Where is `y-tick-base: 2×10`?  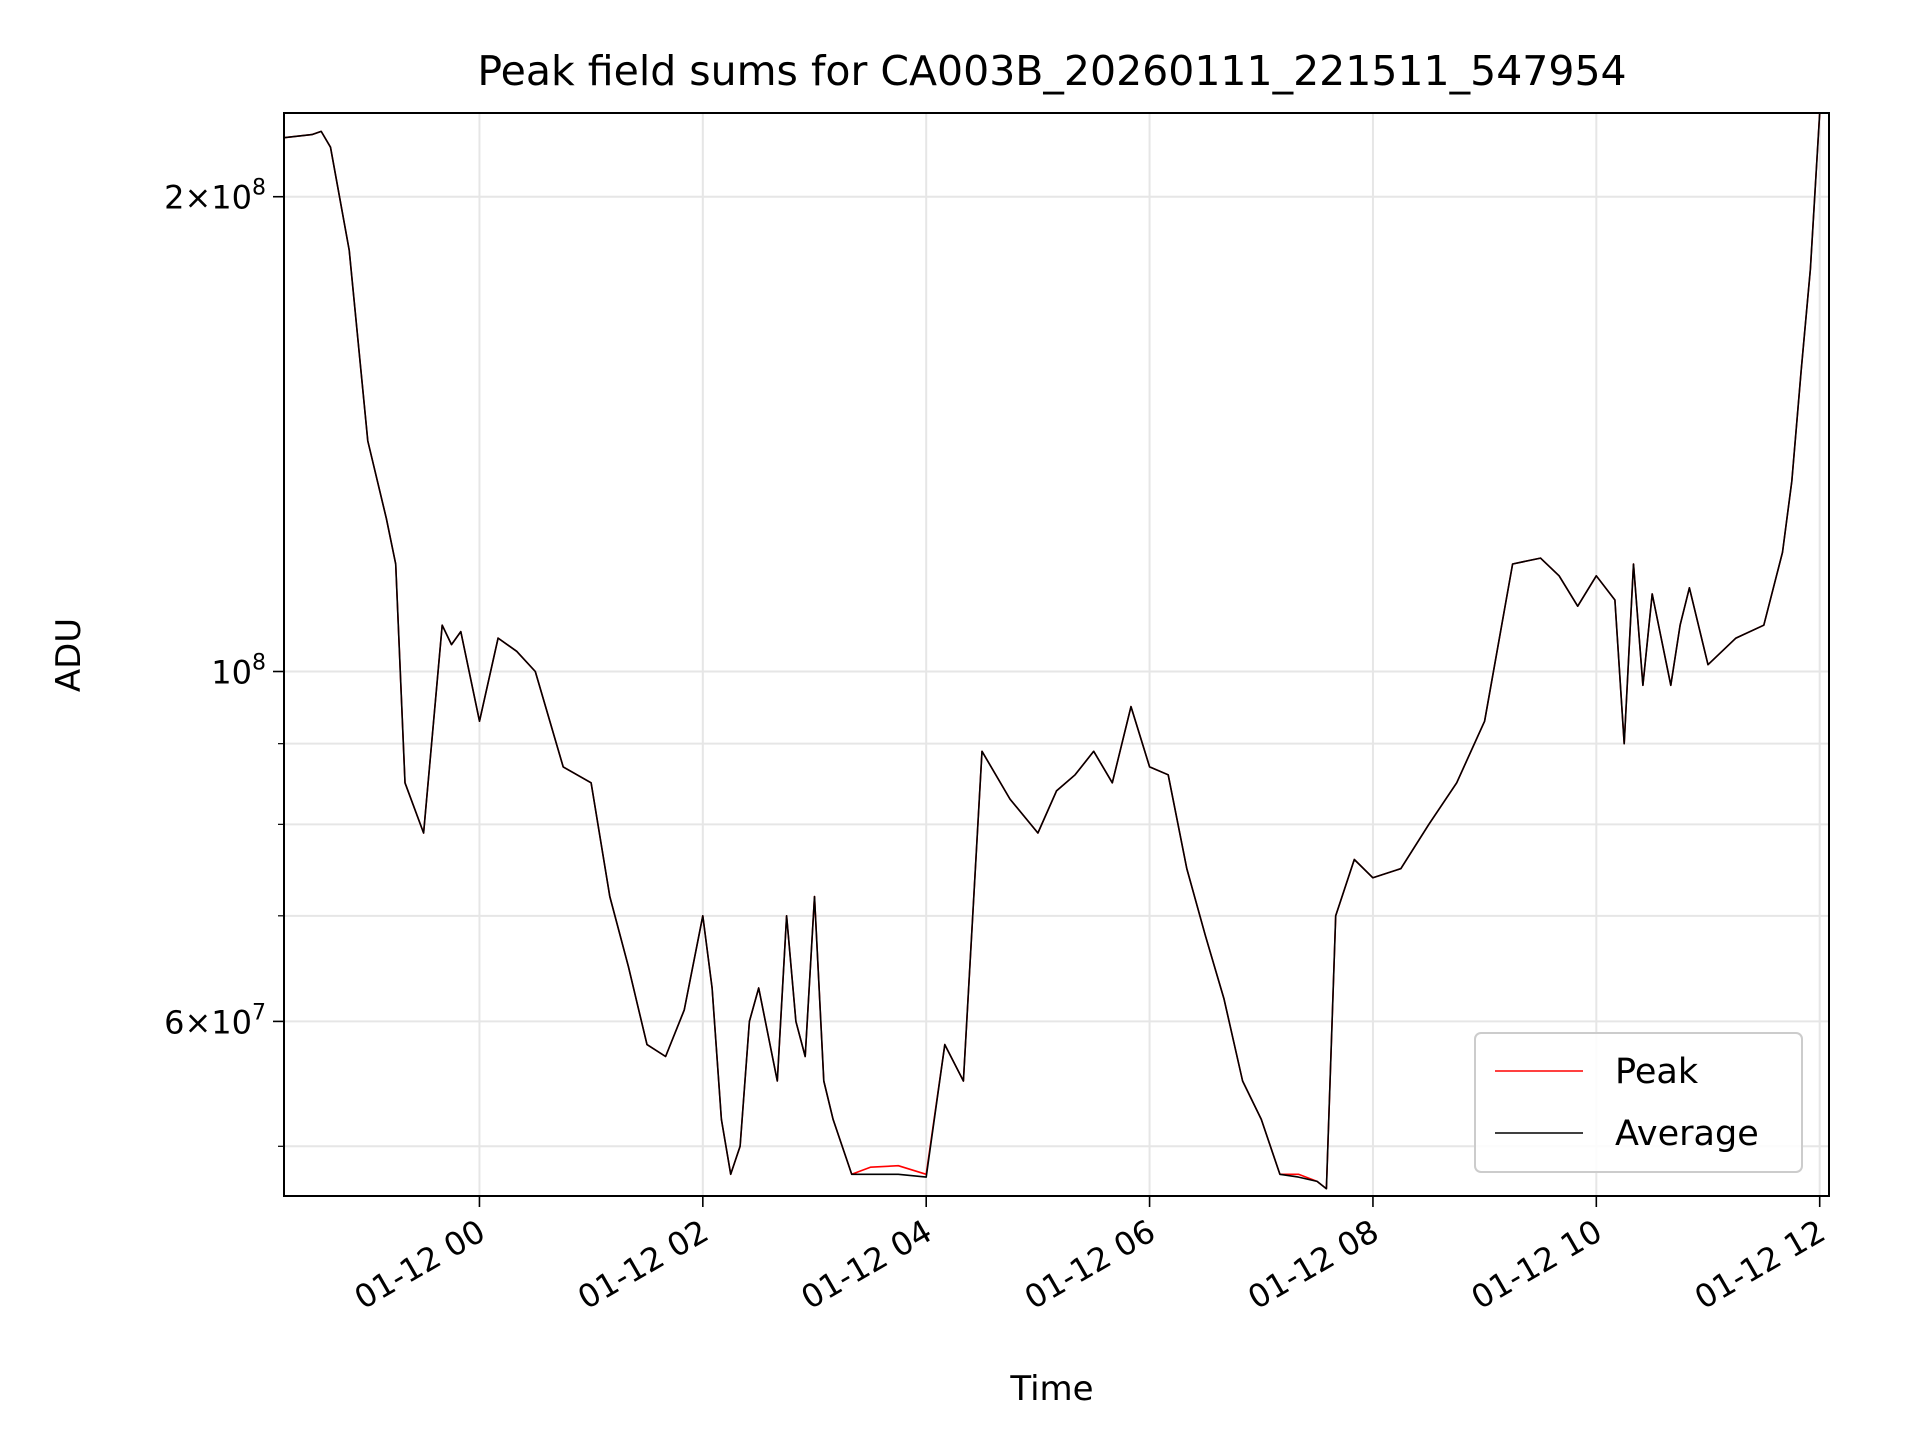
y-tick-base: 2×10 is located at coordinates (208, 198).